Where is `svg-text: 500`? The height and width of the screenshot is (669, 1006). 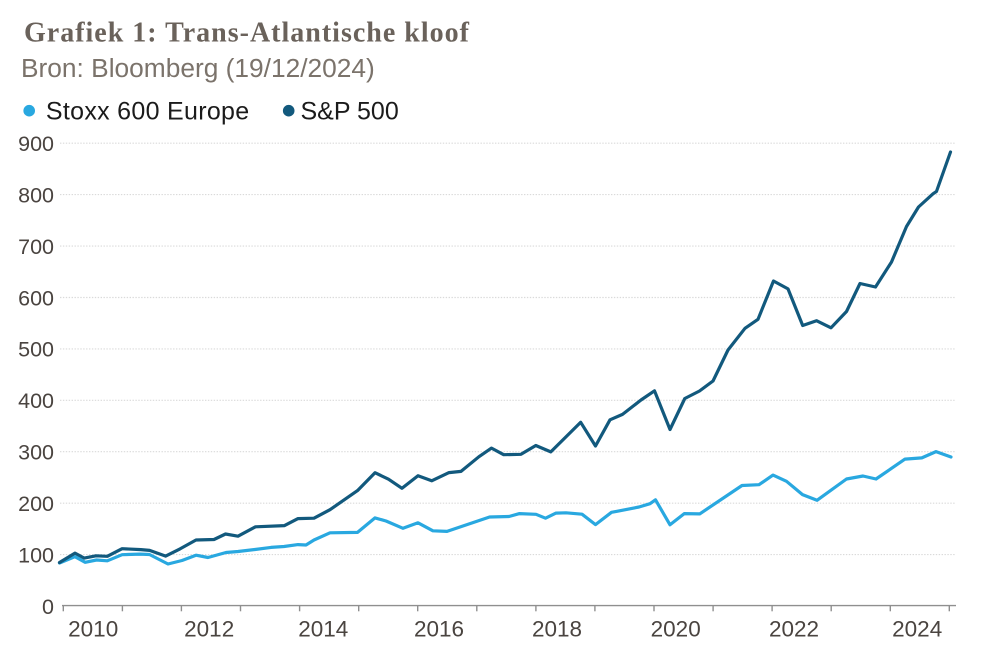
svg-text: 500 is located at coordinates (36, 350).